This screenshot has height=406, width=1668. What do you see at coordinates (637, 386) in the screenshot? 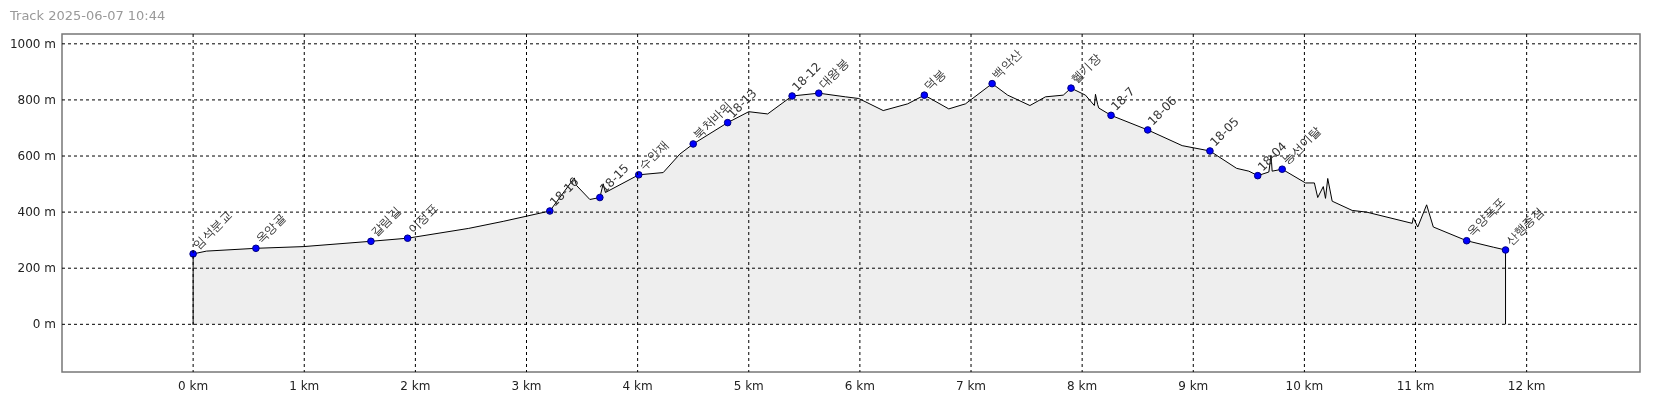
I see `x-tick-label: 4 km` at bounding box center [637, 386].